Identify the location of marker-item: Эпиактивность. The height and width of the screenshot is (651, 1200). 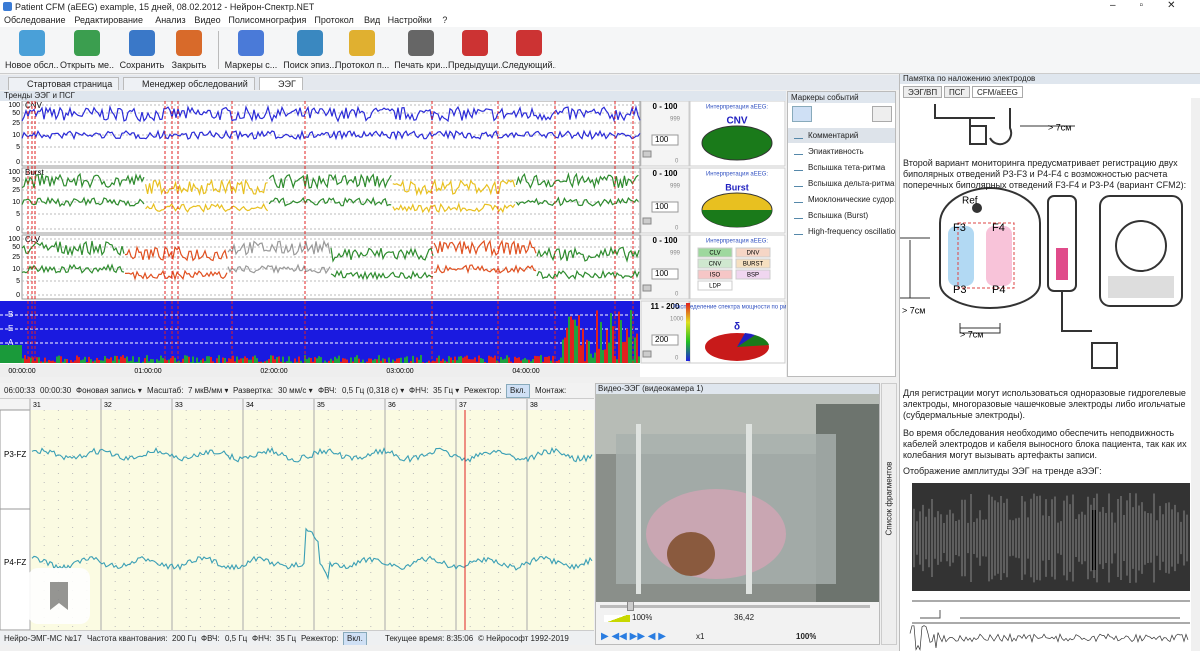
(841, 151).